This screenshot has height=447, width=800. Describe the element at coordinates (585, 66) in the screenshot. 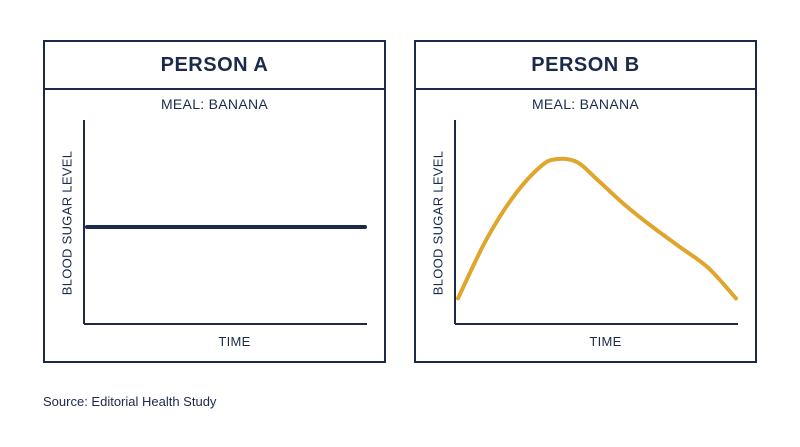

I see `chart-title: PERSON B` at that location.